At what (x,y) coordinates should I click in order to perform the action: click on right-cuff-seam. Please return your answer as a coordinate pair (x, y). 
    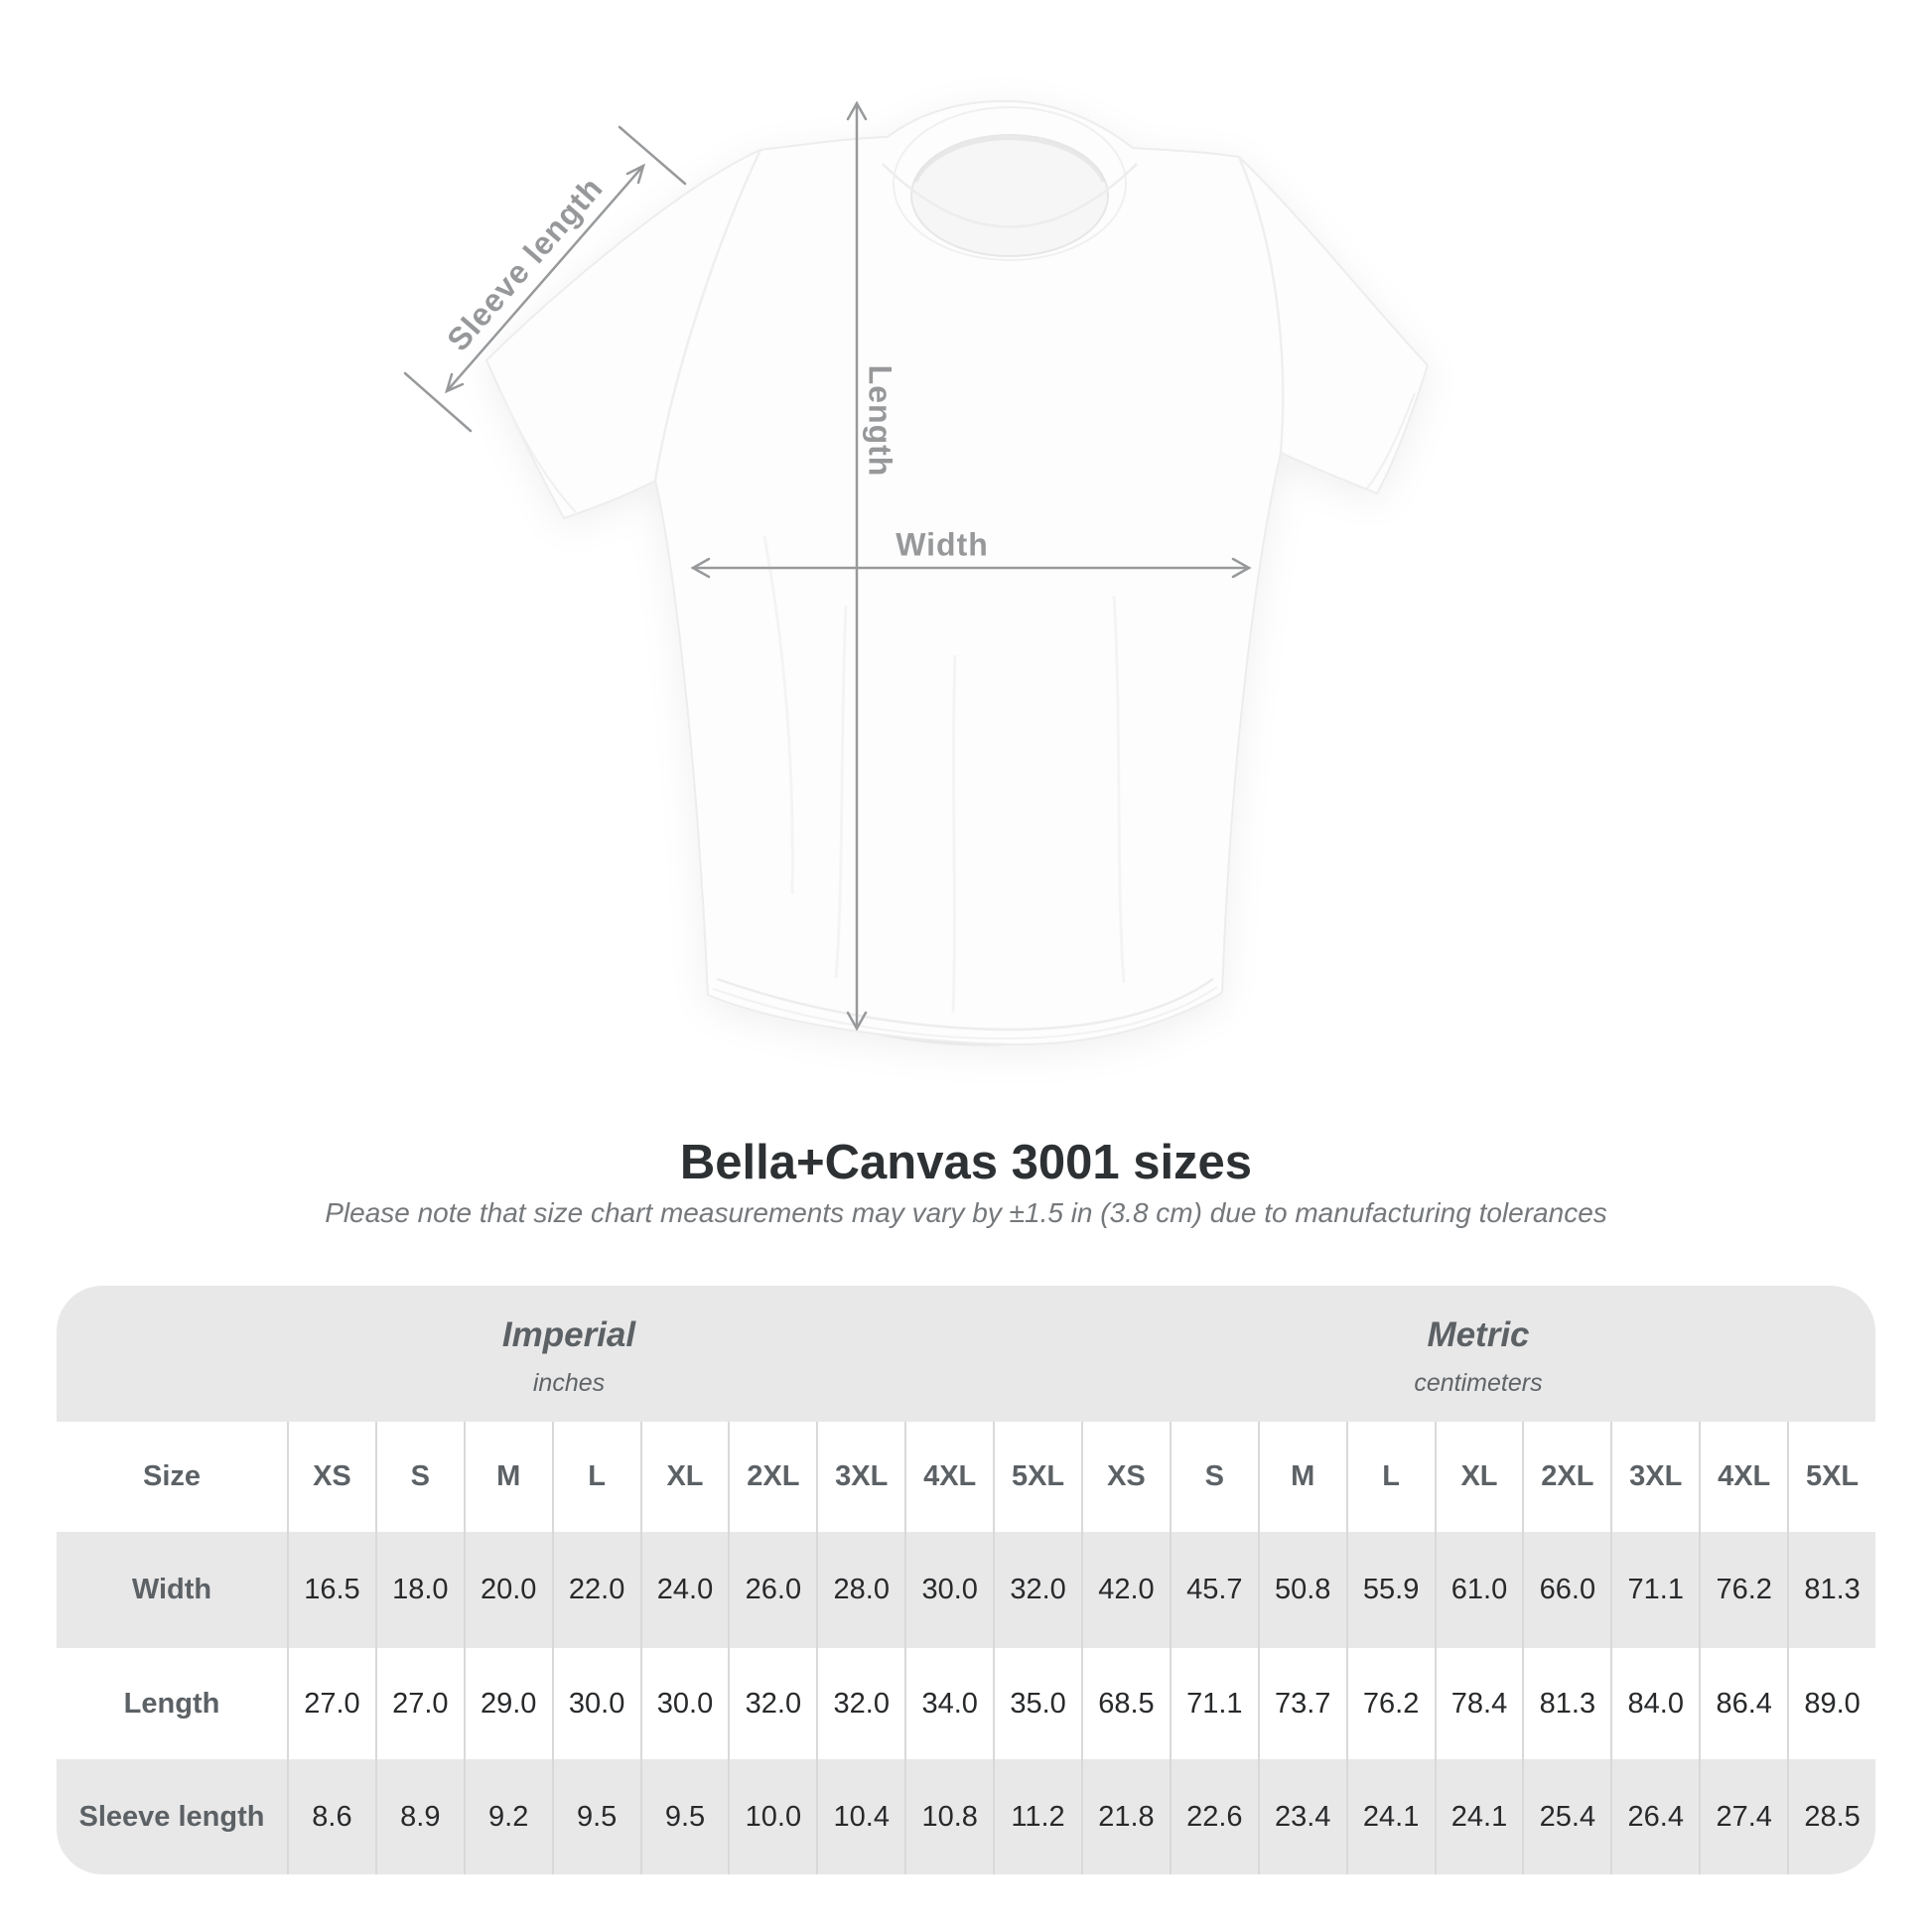
    Looking at the image, I should click on (1391, 440).